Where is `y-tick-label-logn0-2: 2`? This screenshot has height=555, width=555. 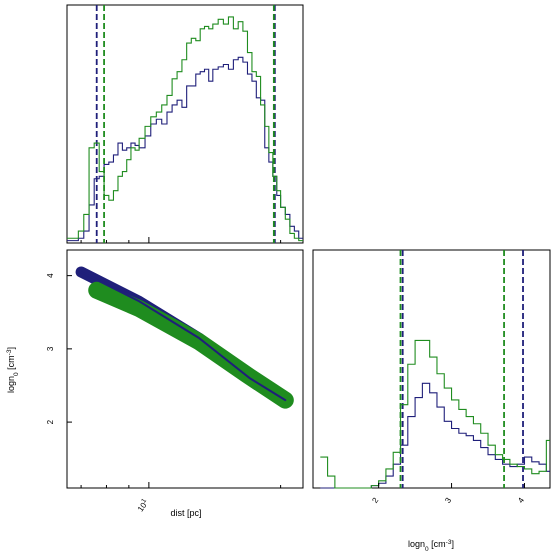 y-tick-label-logn0-2: 2 is located at coordinates (50, 421).